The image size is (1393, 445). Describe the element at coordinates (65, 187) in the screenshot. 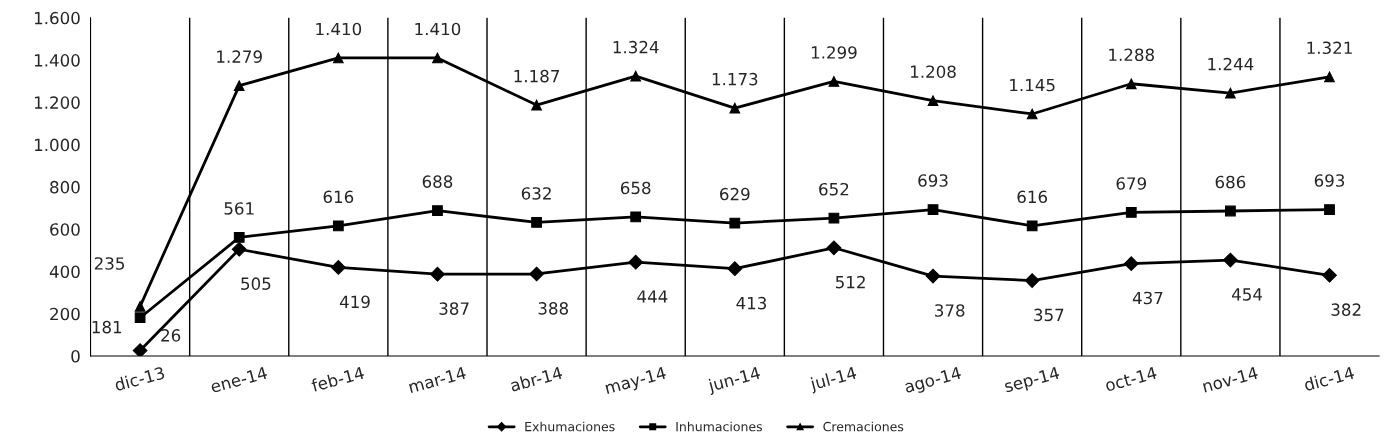

I see `y-tick-label: 800` at that location.